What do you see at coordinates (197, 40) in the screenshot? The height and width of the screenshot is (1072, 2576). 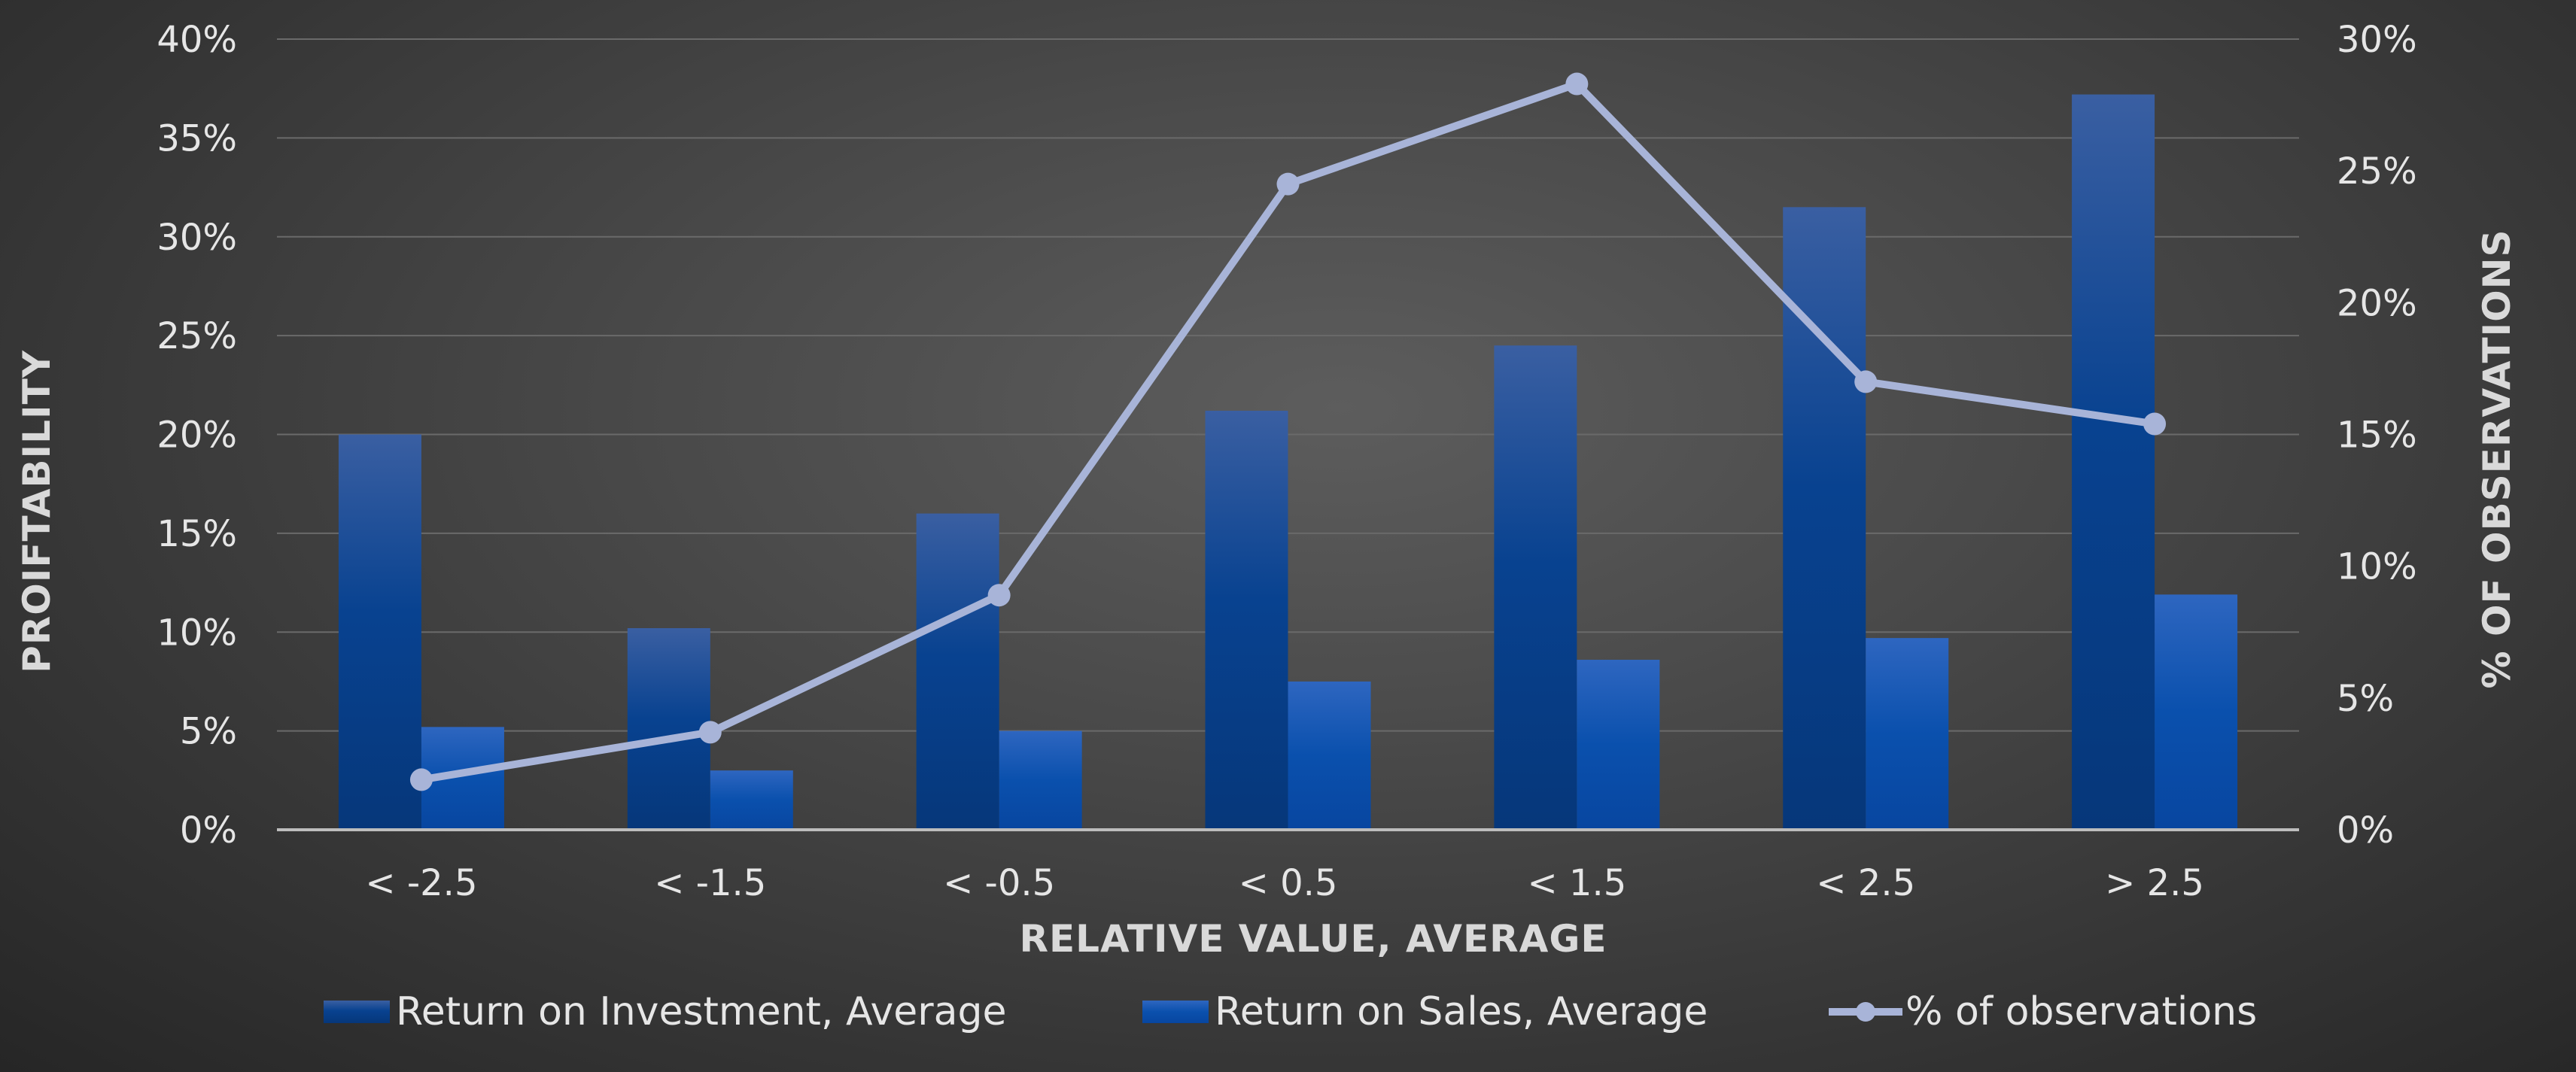 I see `y-tick-label: 40%` at bounding box center [197, 40].